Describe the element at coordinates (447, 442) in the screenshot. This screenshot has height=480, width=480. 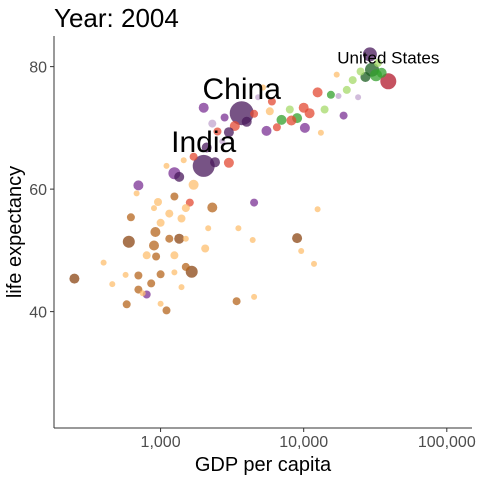
I see `x-tick-label: 100,000` at that location.